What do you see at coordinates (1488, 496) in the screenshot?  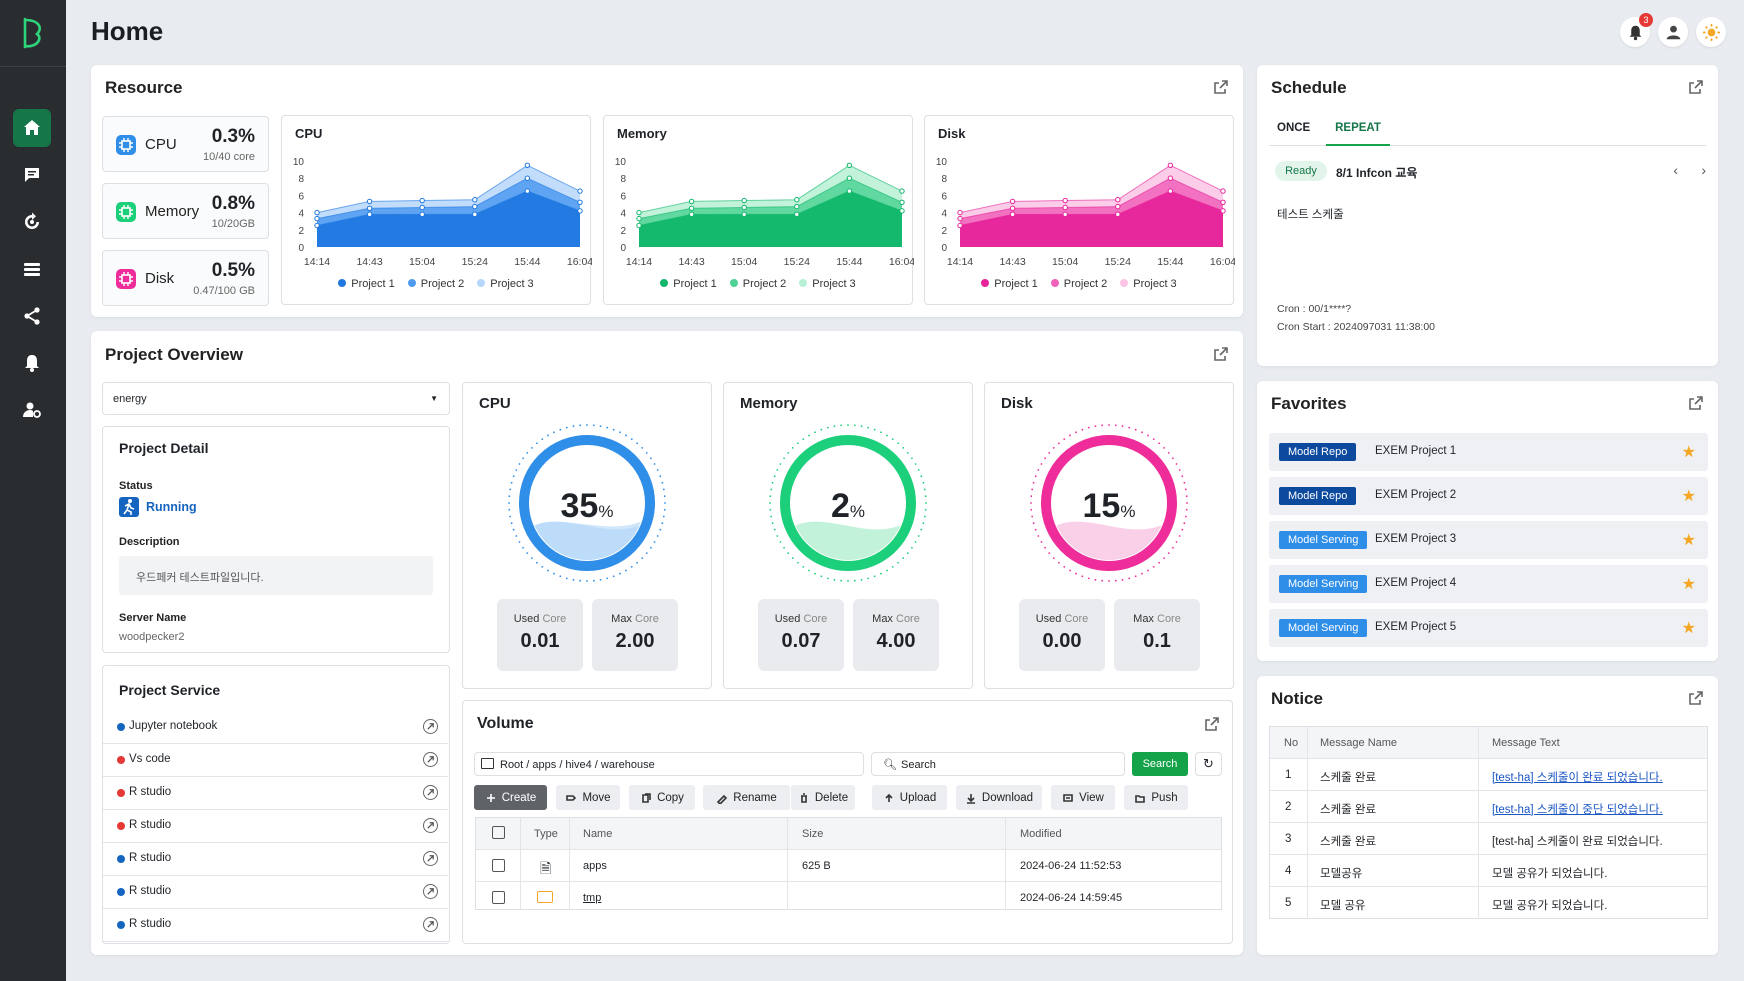 I see `favorite-item: Model Repo EXEM Project 2 ★` at bounding box center [1488, 496].